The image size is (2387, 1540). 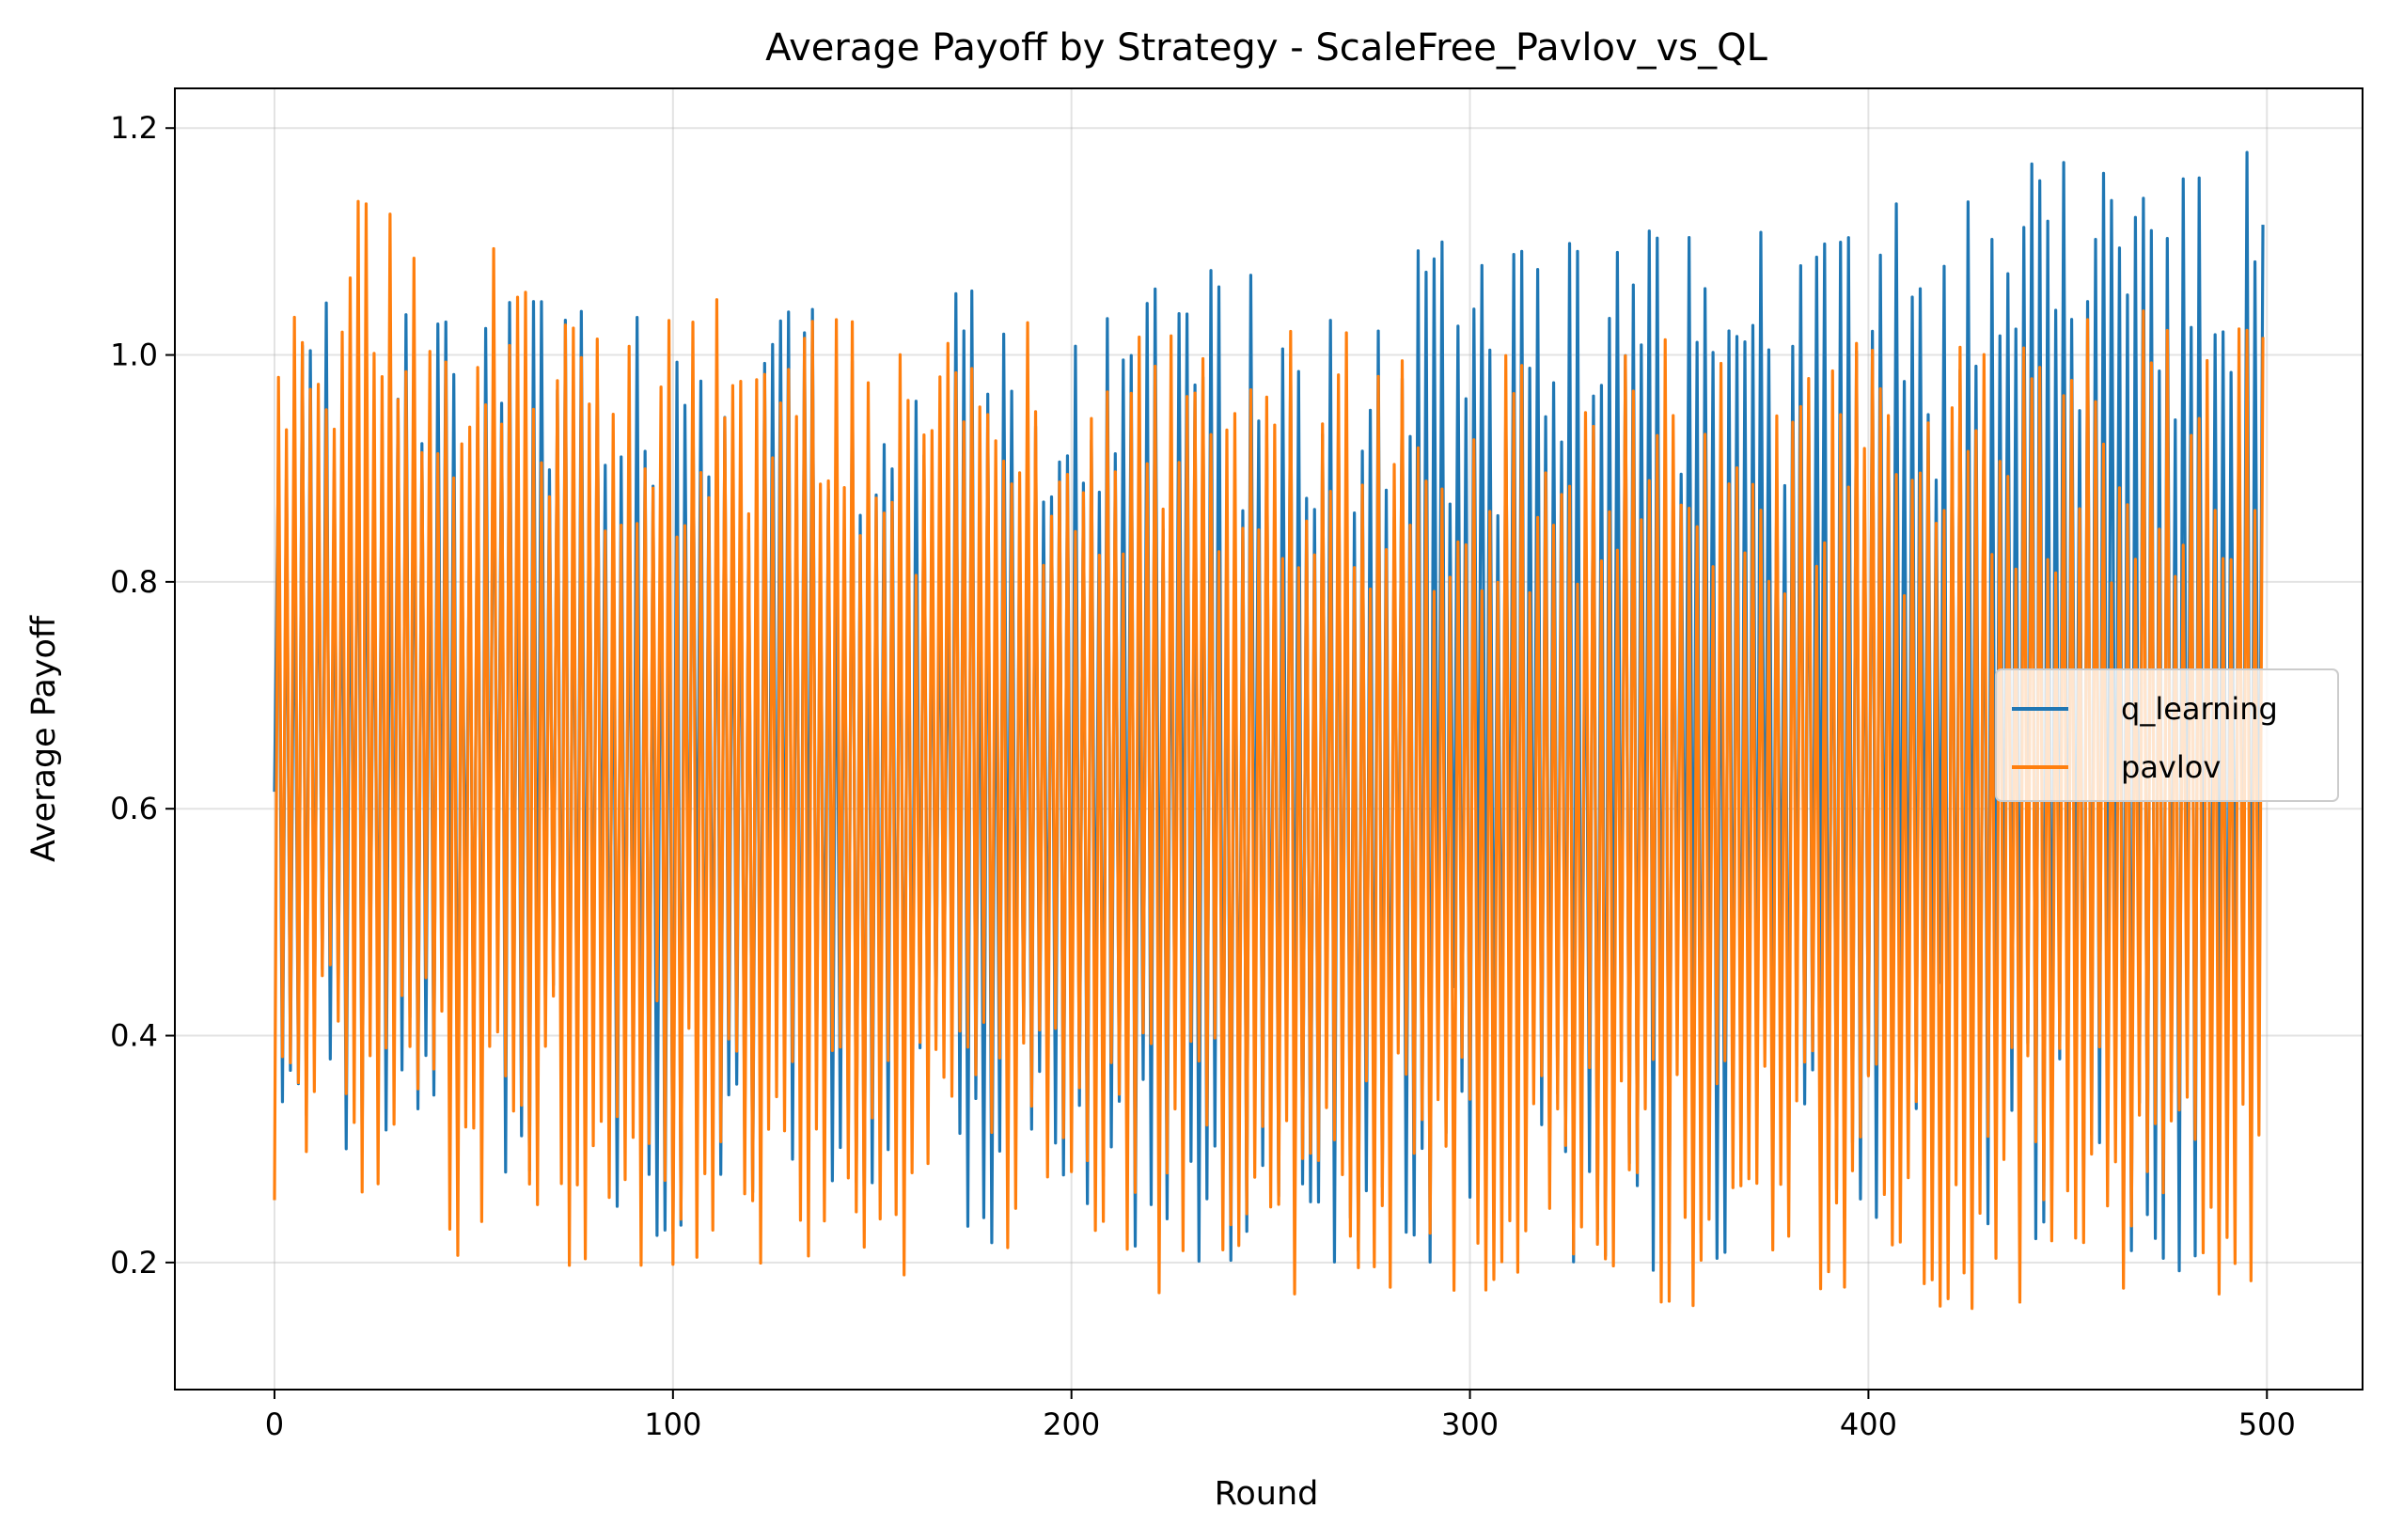 What do you see at coordinates (134, 1263) in the screenshot?
I see `y-tick-label: 0.2` at bounding box center [134, 1263].